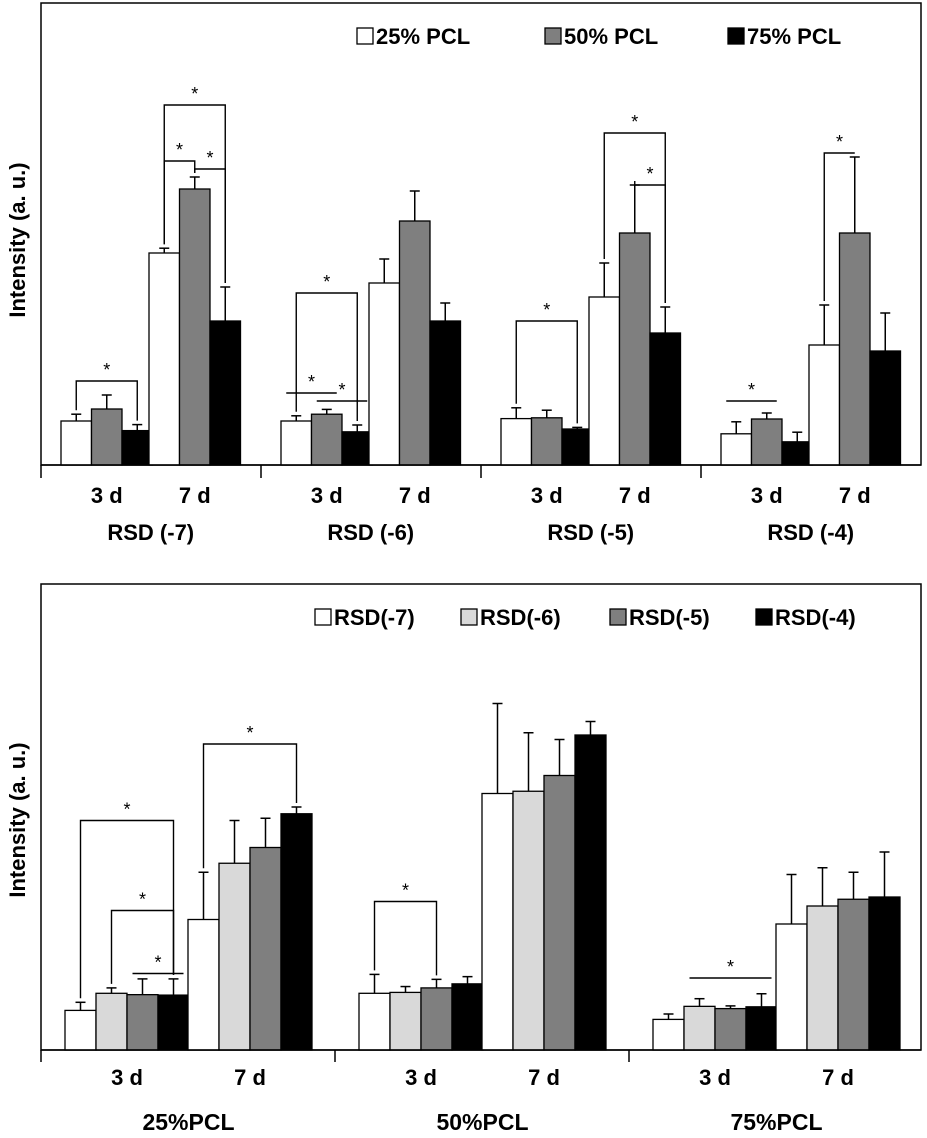 The height and width of the screenshot is (1138, 927). Describe the element at coordinates (150, 532) in the screenshot. I see `group-label: RSD (-7)` at that location.